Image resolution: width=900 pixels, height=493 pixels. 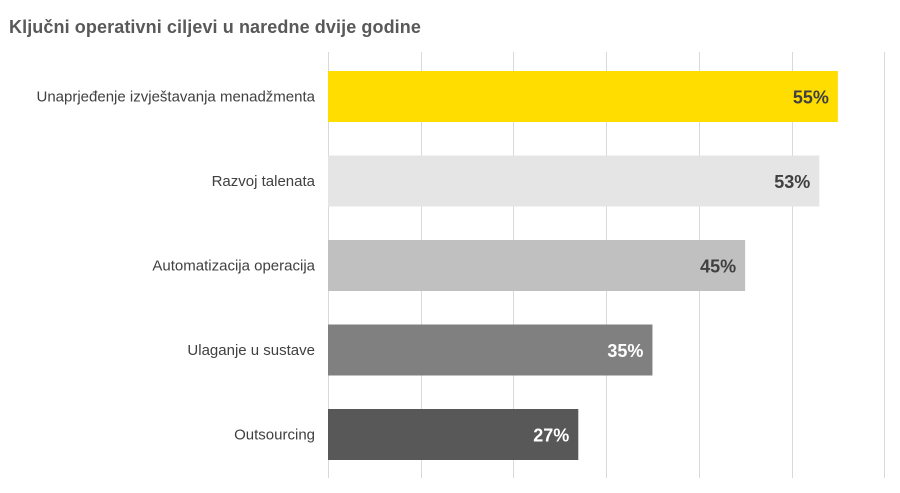 I want to click on category-label-5: Outsourcing, so click(x=274, y=435).